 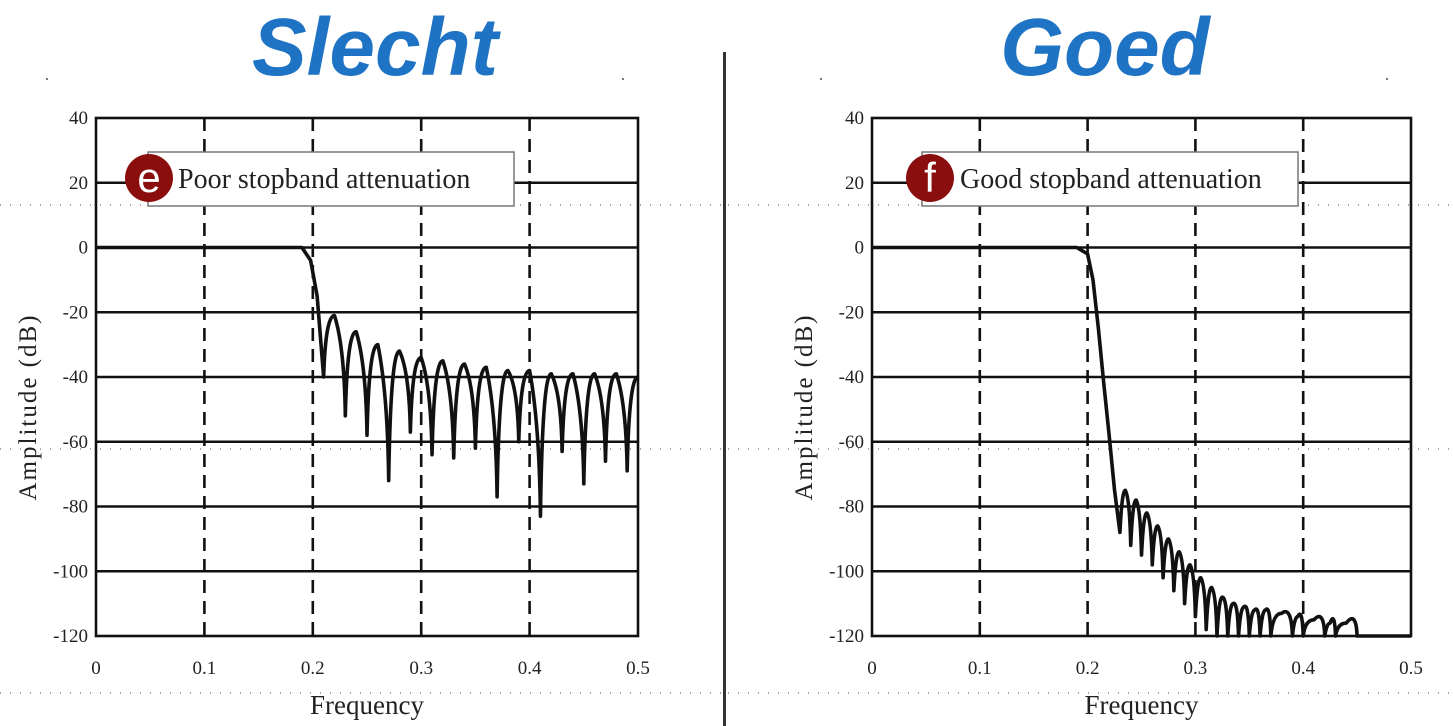 I want to click on annotation-text: Poor stopband attenuation, so click(x=324, y=179).